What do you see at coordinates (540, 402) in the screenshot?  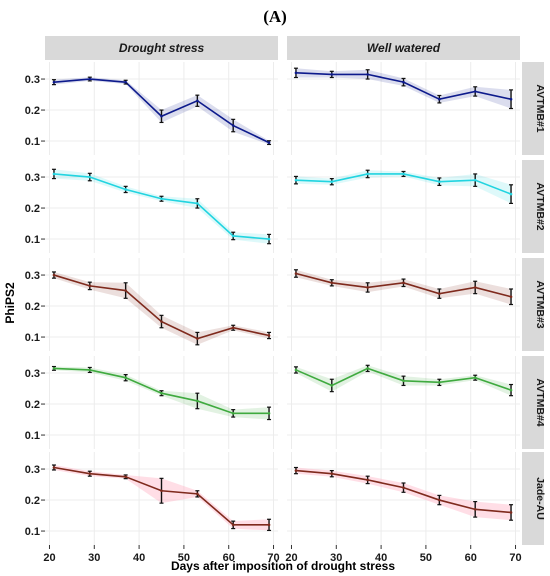 I see `row-strip-label: AVTMB#4` at bounding box center [540, 402].